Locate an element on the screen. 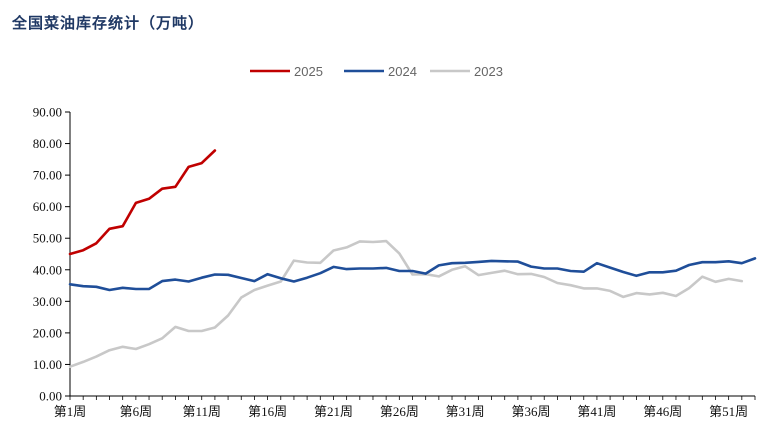 The image size is (783, 443). y-tick-label: 50.00 is located at coordinates (47, 238).